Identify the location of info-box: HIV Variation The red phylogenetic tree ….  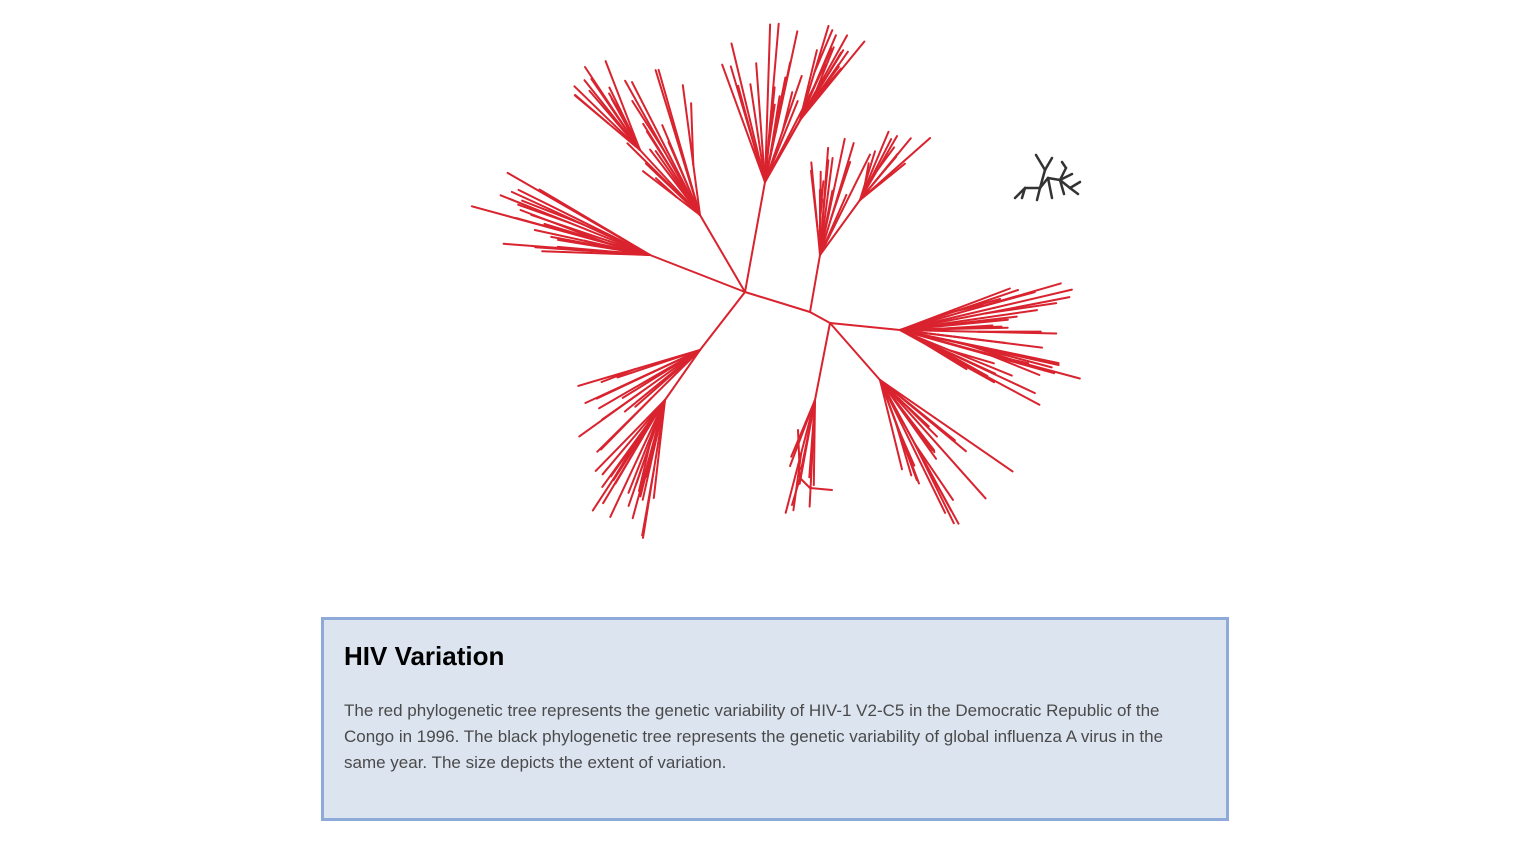
(775, 719).